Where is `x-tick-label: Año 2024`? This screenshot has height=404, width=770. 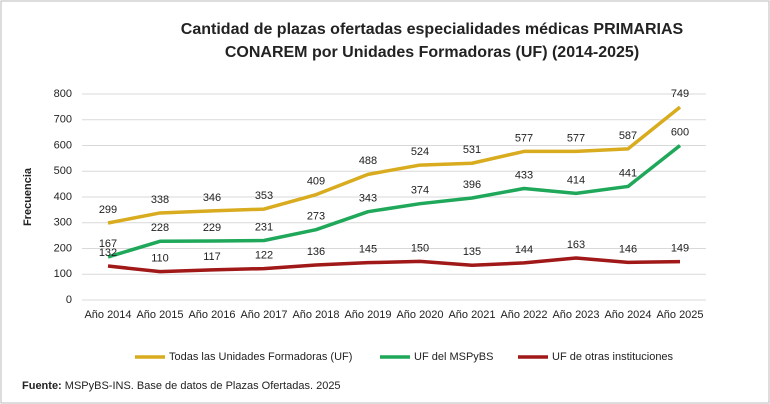 x-tick-label: Año 2024 is located at coordinates (627, 315).